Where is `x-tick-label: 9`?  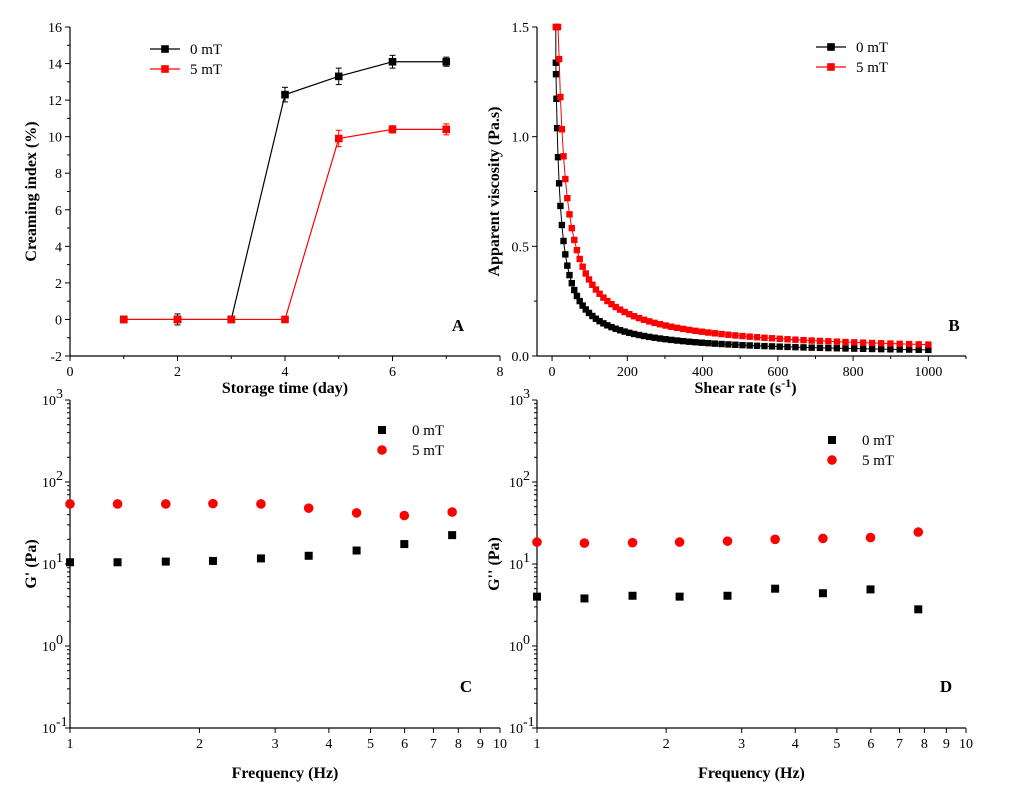 x-tick-label: 9 is located at coordinates (480, 744).